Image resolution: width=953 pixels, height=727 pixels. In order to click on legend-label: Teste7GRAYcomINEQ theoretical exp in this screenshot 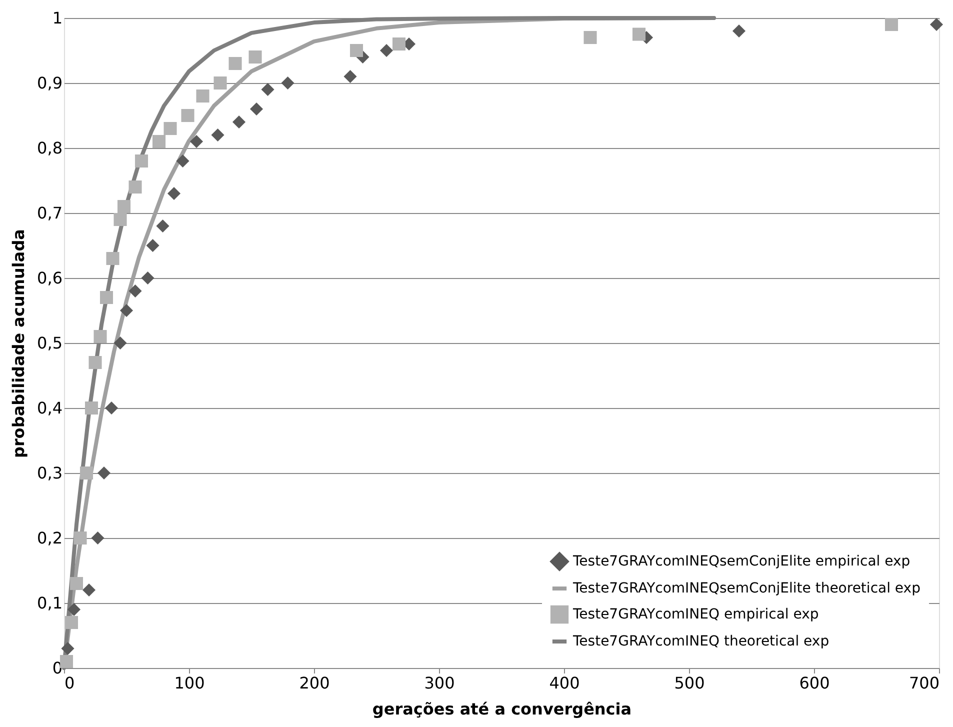, I will do `click(701, 642)`.